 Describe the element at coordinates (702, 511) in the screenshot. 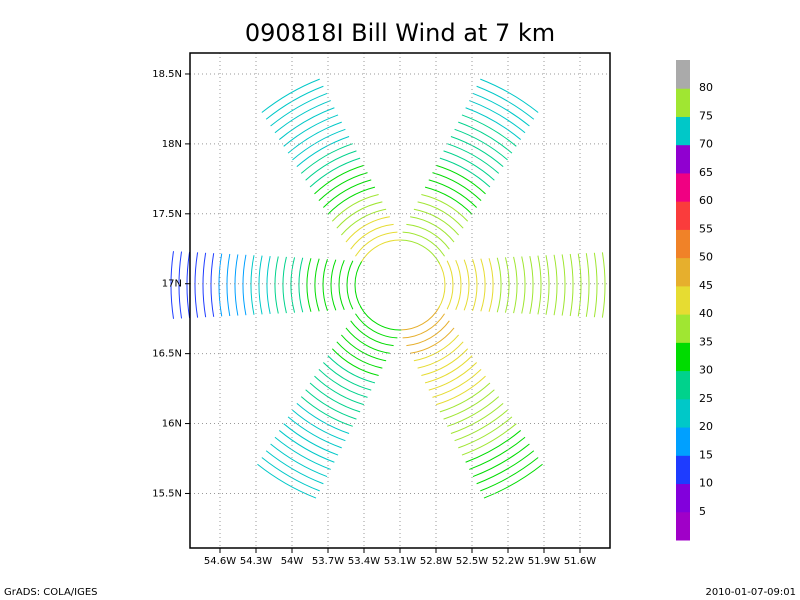

I see `colorbar-label: 5` at that location.